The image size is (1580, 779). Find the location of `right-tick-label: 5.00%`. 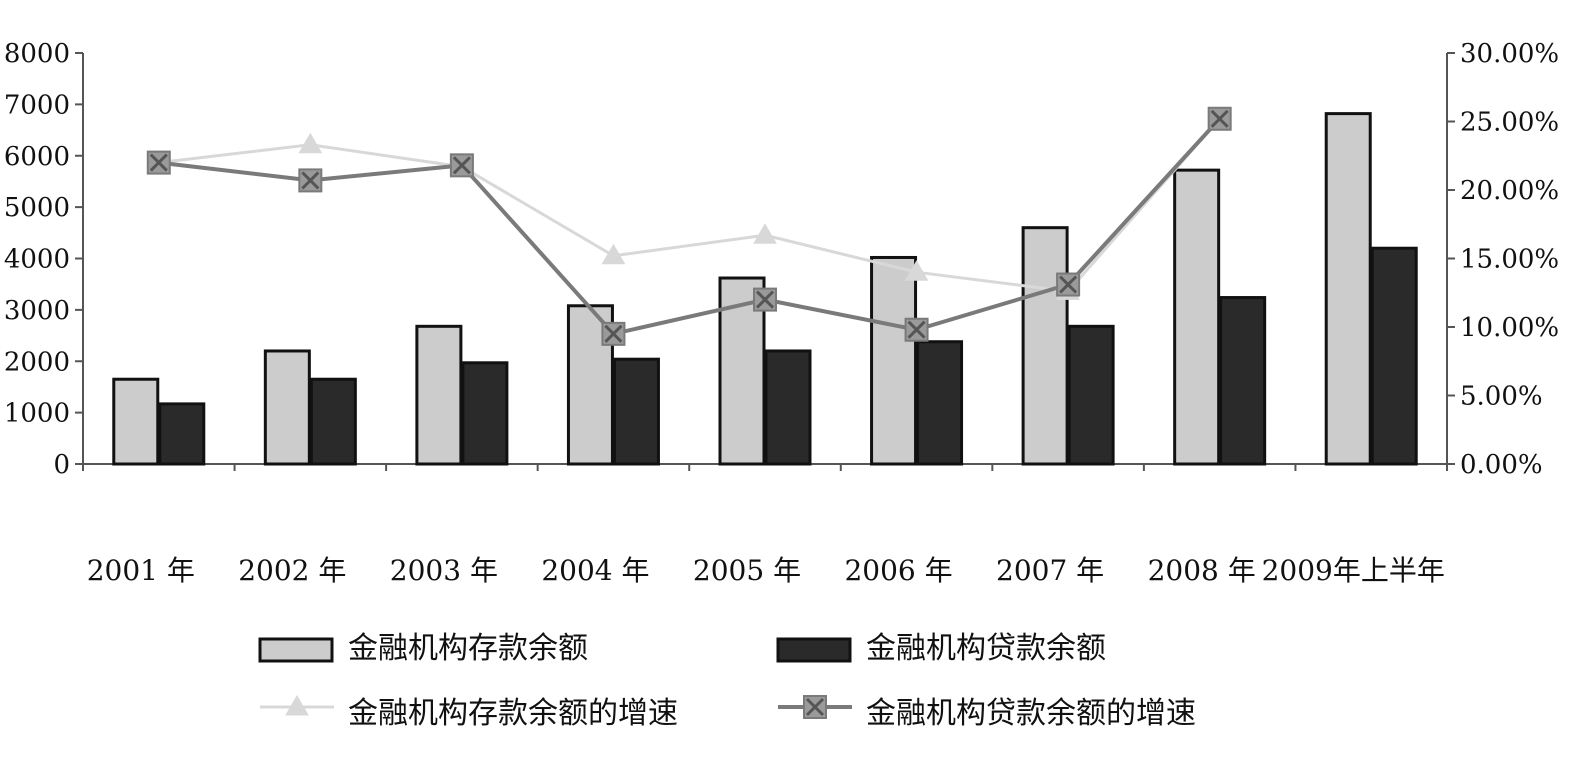

right-tick-label: 5.00% is located at coordinates (1501, 397).